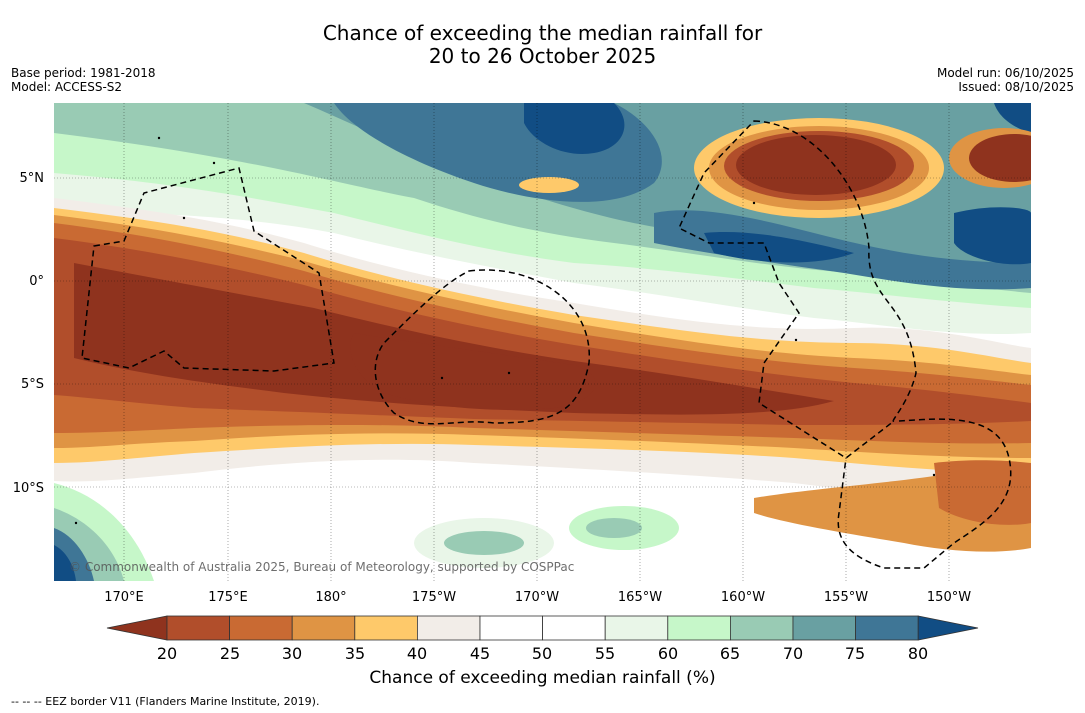 The height and width of the screenshot is (713, 1085). Describe the element at coordinates (473, 371) in the screenshot. I see `contour-band-brown-core` at that location.